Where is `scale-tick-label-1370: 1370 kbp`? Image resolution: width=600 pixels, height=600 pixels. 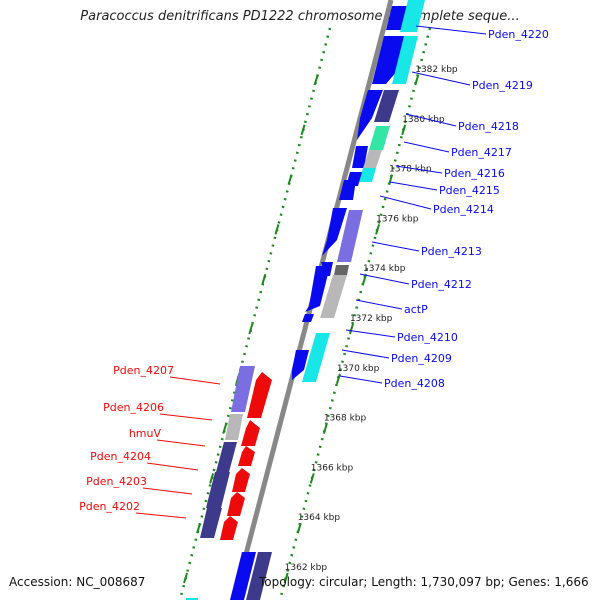
scale-tick-label-1370: 1370 kbp is located at coordinates (358, 369).